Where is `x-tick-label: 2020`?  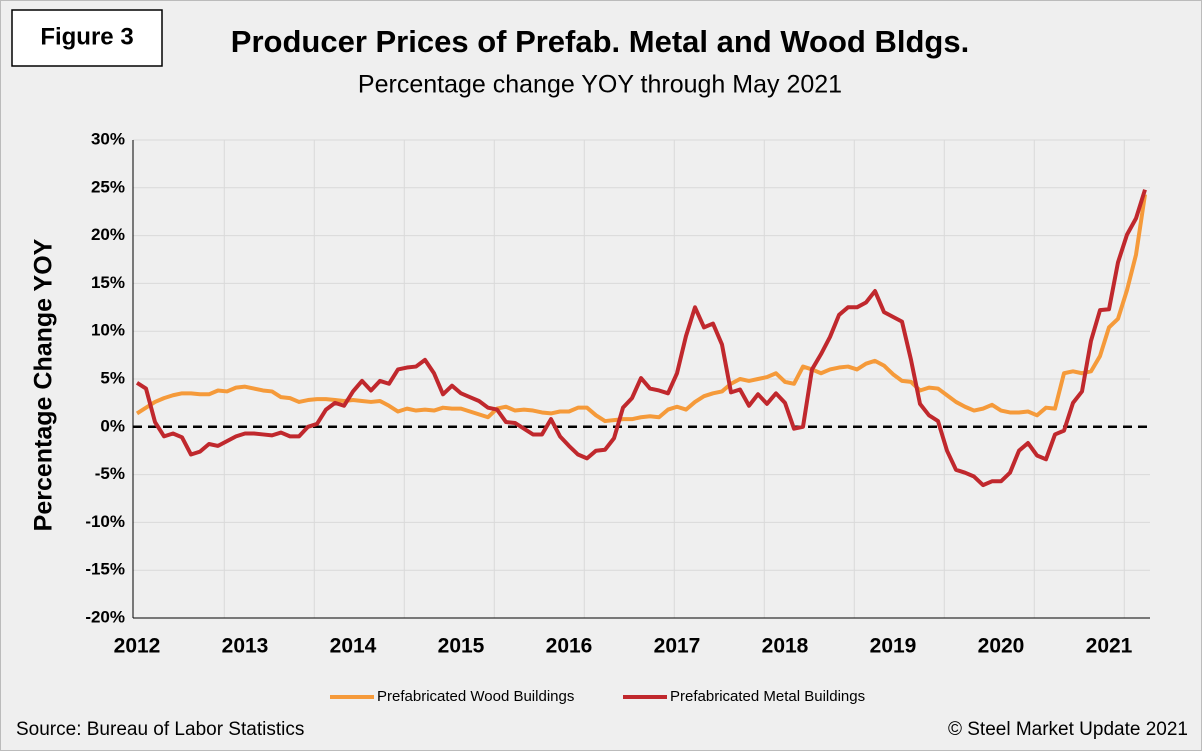
x-tick-label: 2020 is located at coordinates (1001, 646).